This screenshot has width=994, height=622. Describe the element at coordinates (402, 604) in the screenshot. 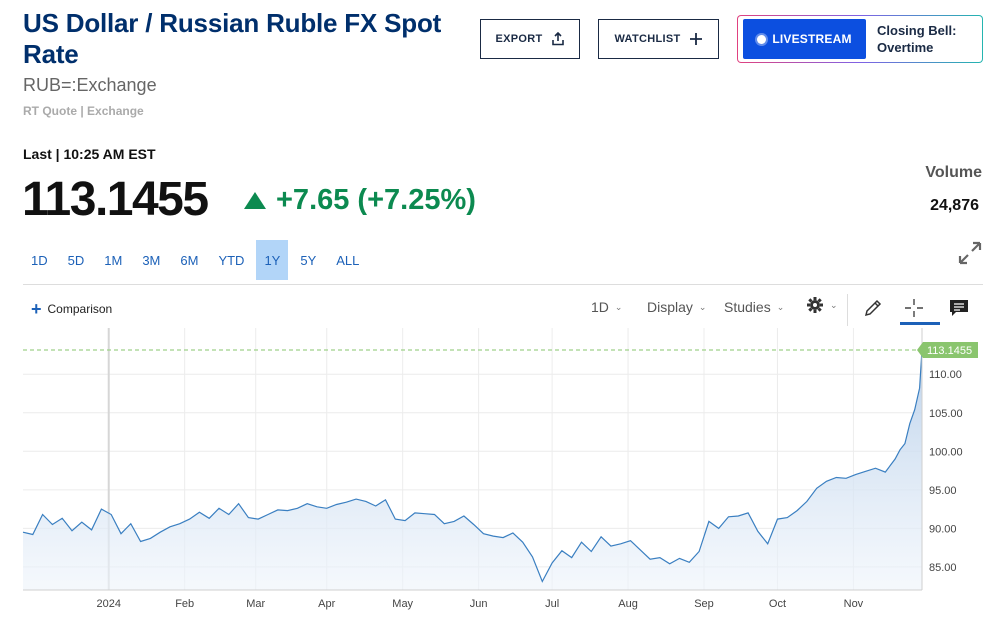

I see `x-tick-label: May` at that location.